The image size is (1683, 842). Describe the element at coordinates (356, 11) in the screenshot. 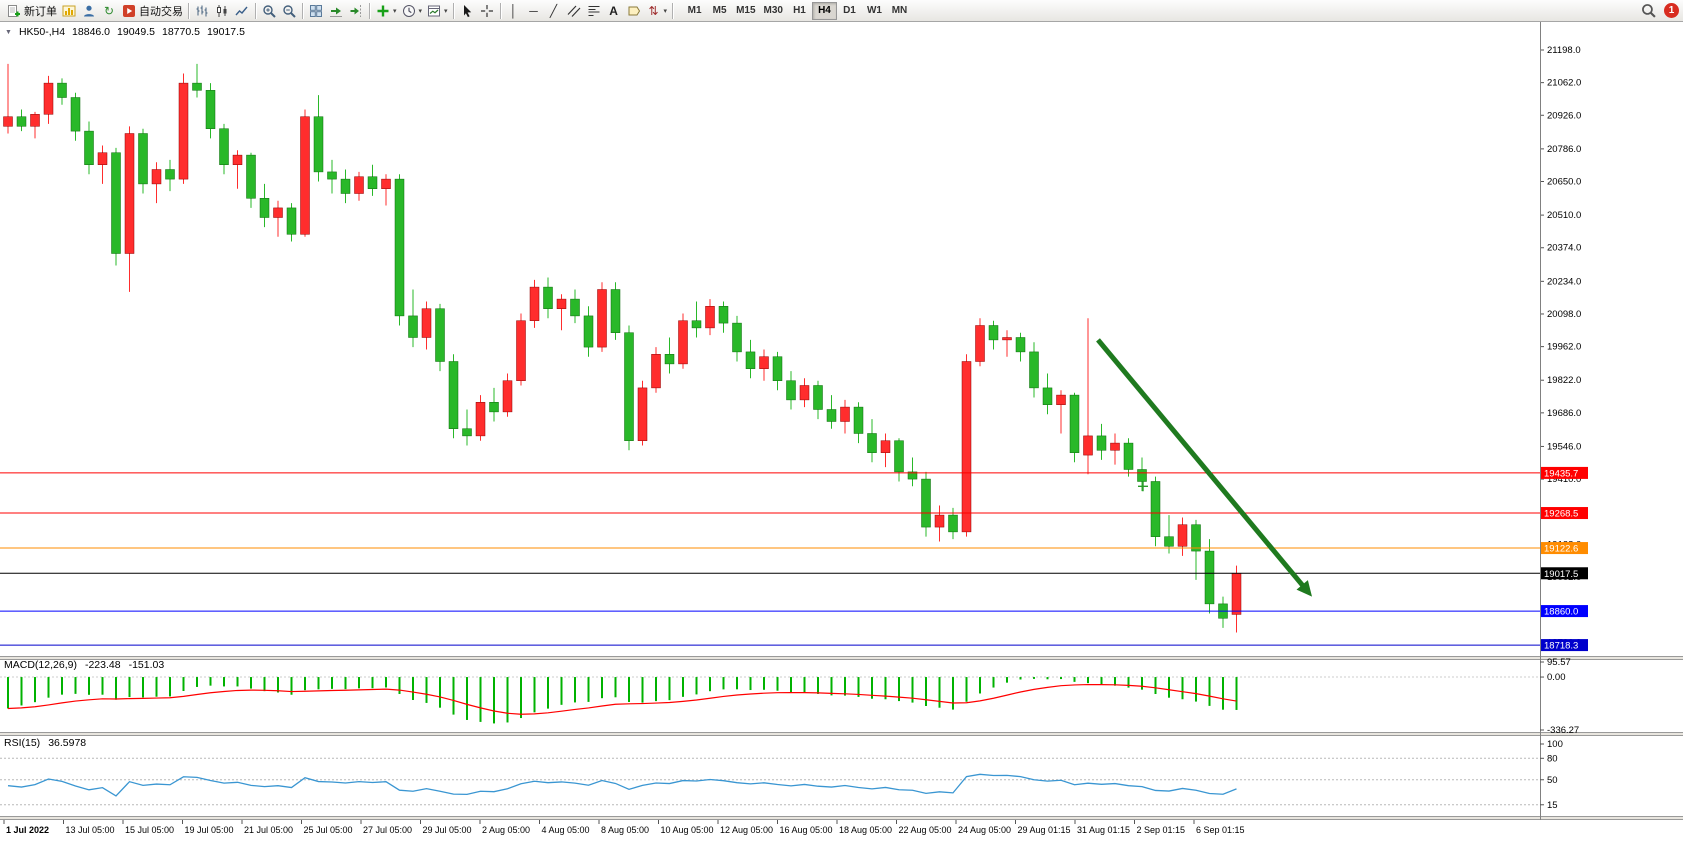

I see `chart-shift-button` at that location.